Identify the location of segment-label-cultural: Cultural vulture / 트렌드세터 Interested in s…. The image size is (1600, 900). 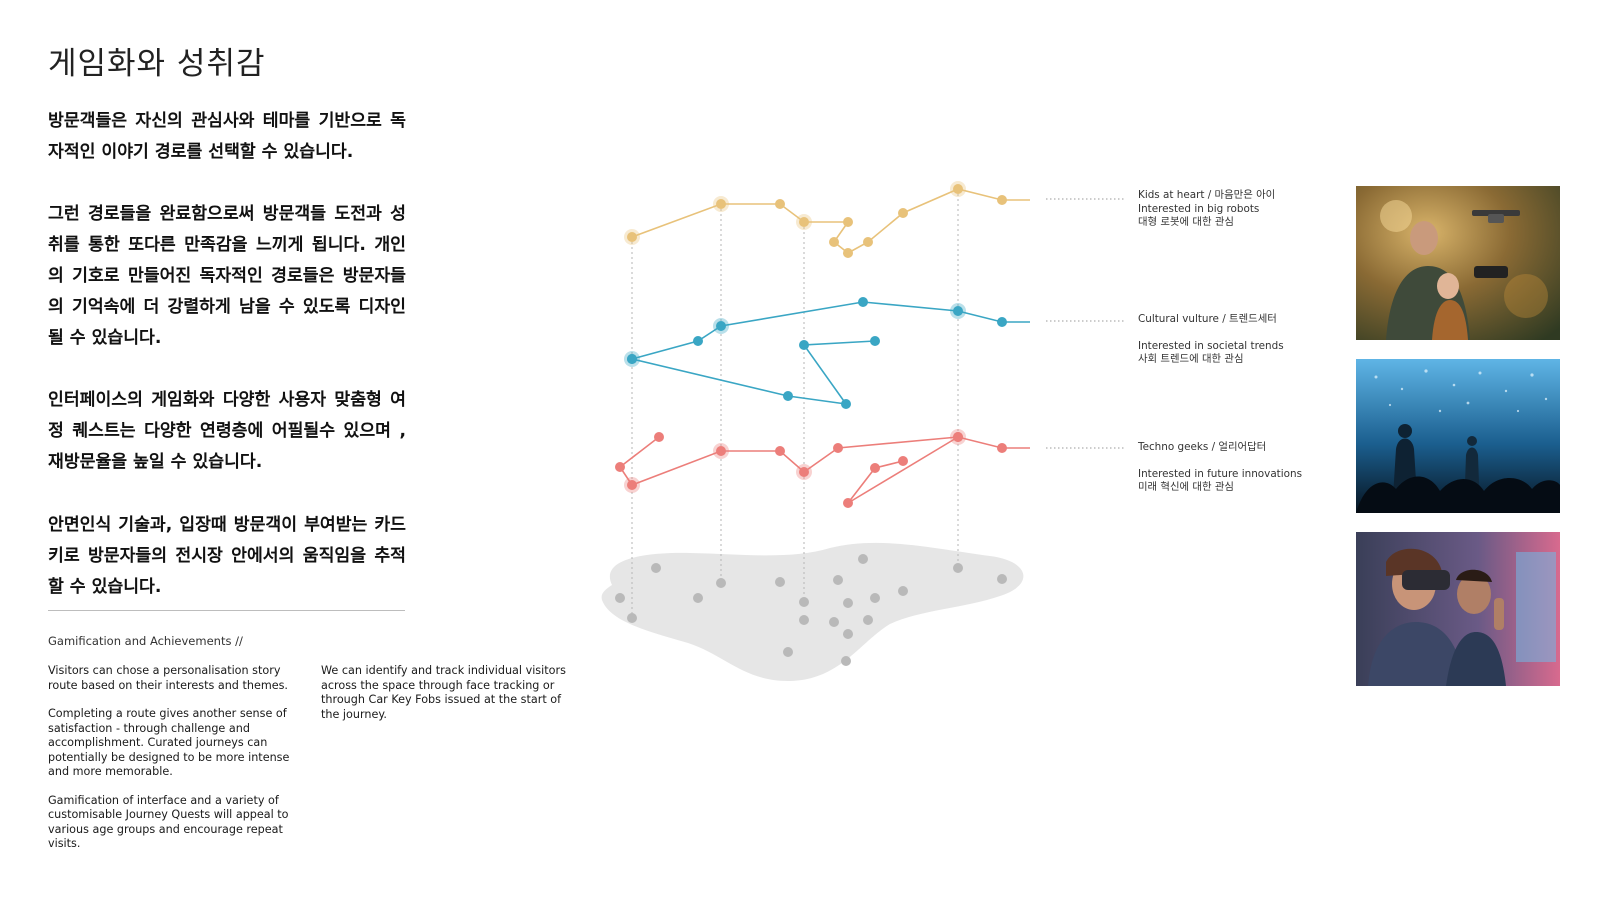
(1211, 340).